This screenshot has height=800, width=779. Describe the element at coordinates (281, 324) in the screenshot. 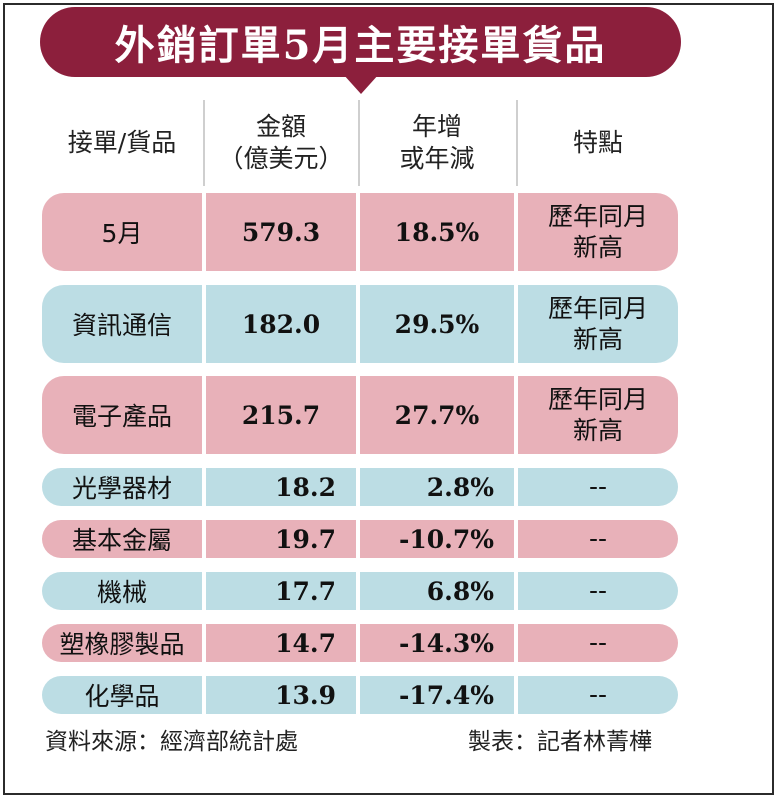

I see `row-amount-value: 182.0` at that location.